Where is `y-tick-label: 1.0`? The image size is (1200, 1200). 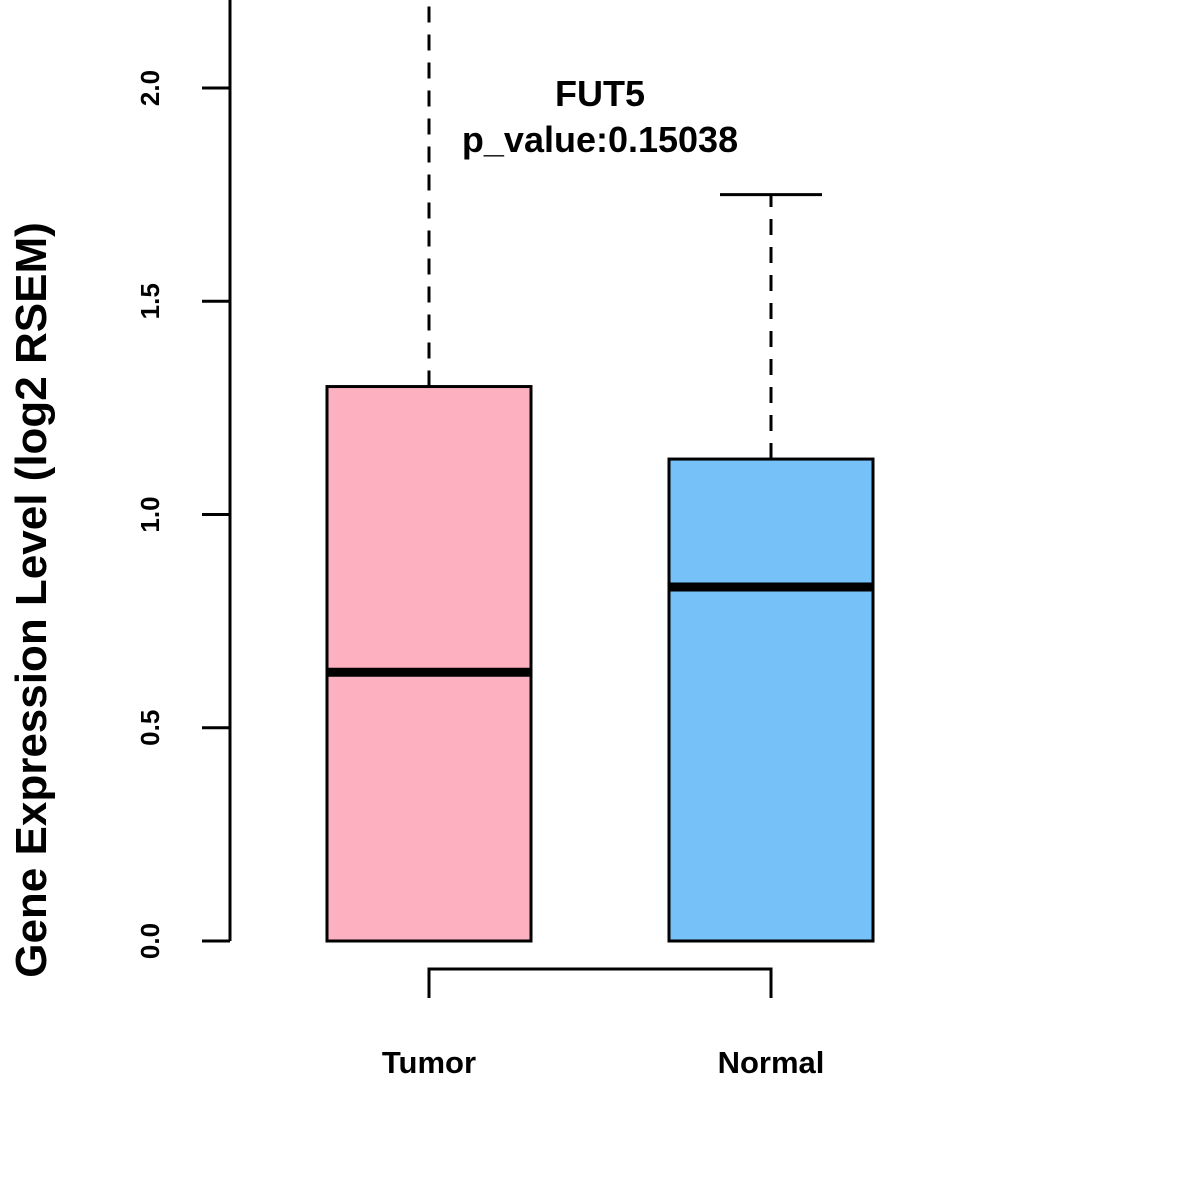
y-tick-label: 1.0 is located at coordinates (150, 514).